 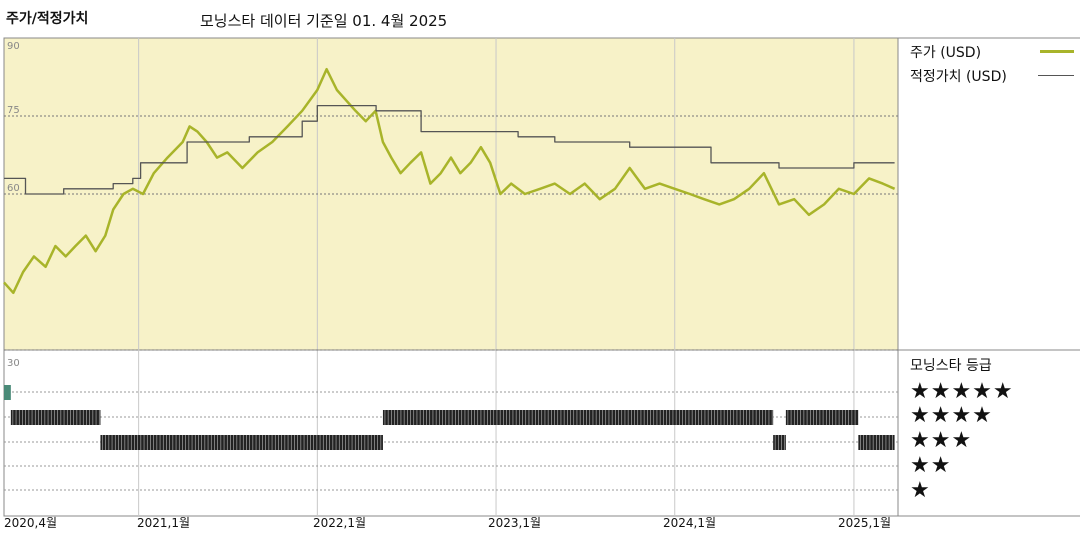 What do you see at coordinates (1056, 75) in the screenshot?
I see `legend-swatch-fair-value` at bounding box center [1056, 75].